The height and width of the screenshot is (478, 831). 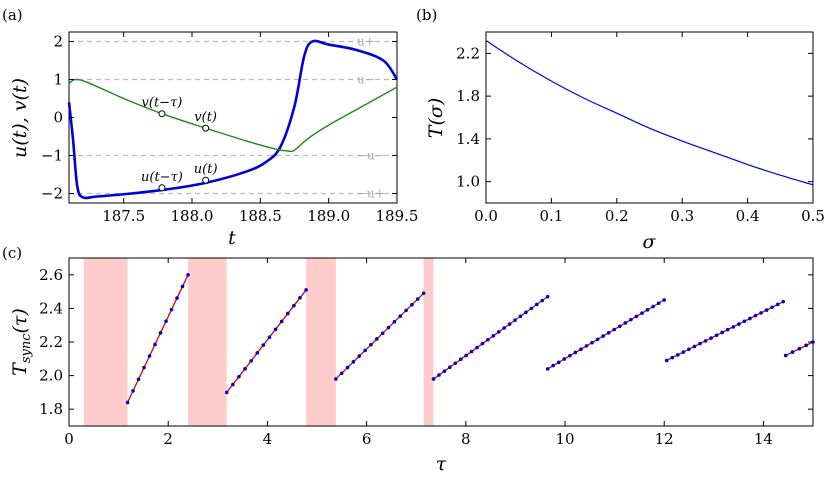 What do you see at coordinates (51, 342) in the screenshot?
I see `axis-2-ytick-label: 2.2` at bounding box center [51, 342].